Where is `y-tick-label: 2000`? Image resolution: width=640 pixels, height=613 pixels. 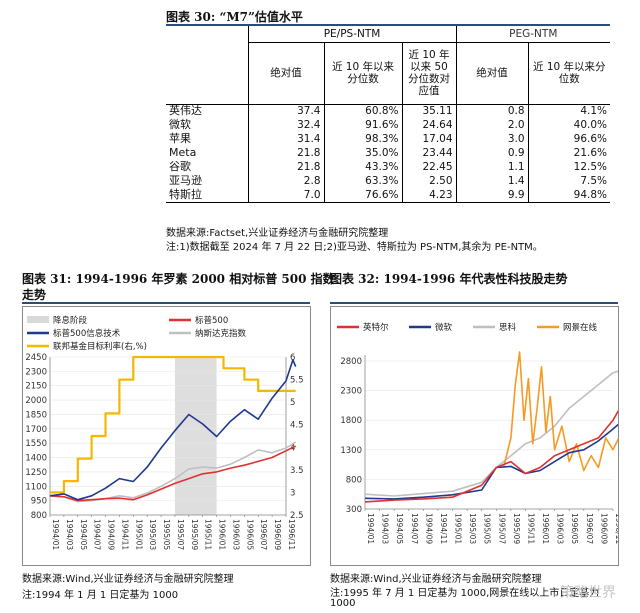 y-tick-label: 2000 is located at coordinates (36, 401).